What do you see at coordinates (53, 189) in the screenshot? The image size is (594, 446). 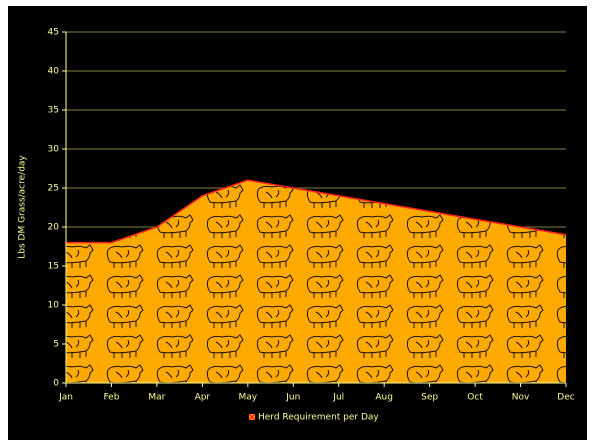 I see `y-tick-label: 25` at bounding box center [53, 189].